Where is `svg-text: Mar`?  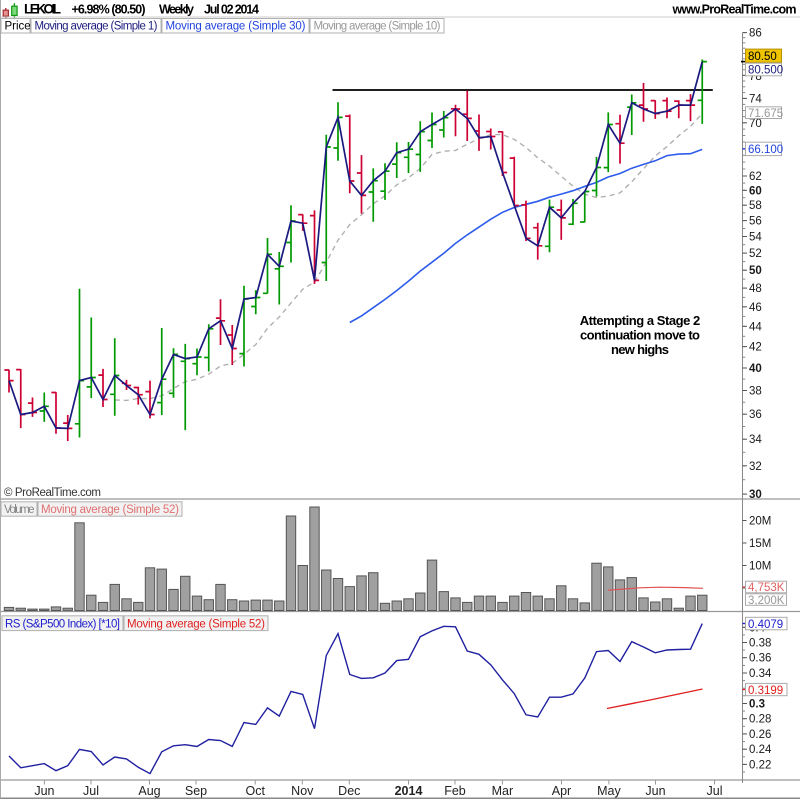
svg-text: Mar is located at coordinates (503, 791).